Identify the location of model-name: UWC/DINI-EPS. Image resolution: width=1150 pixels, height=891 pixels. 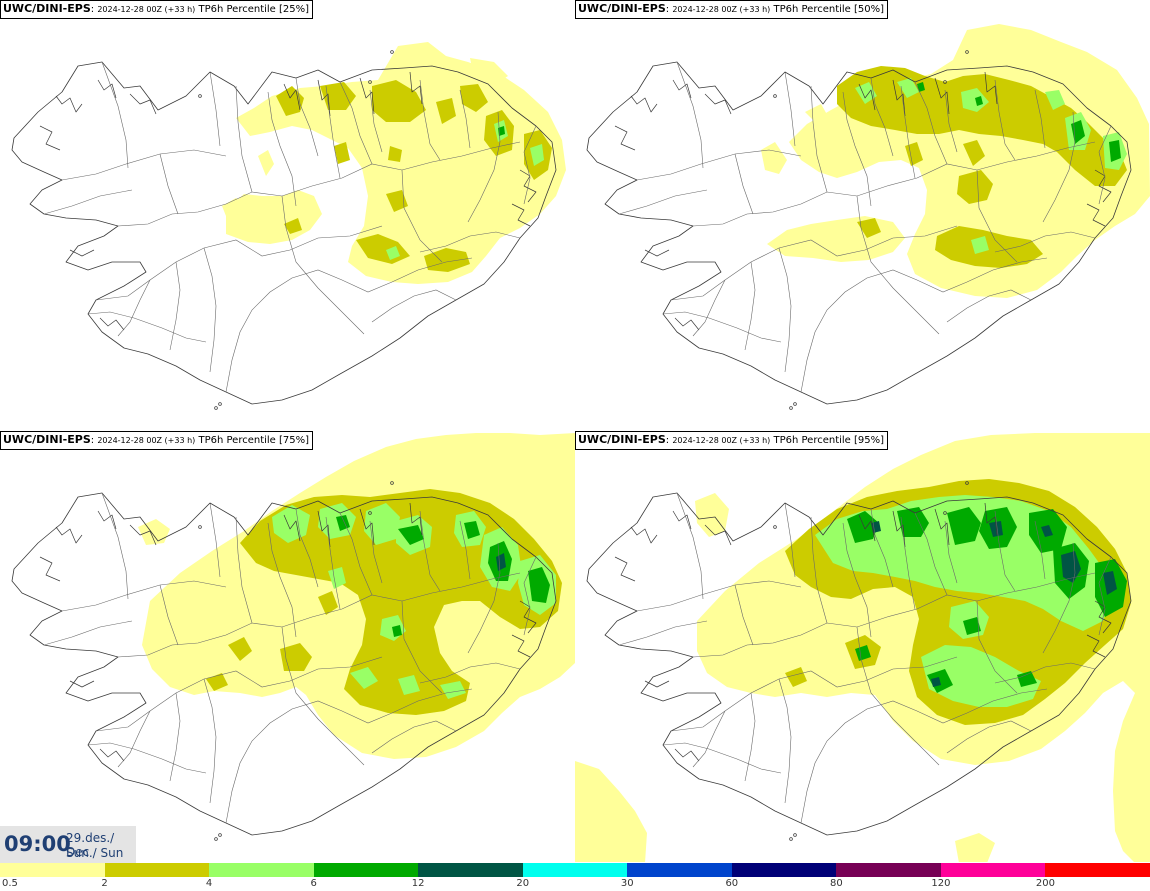
(622, 8).